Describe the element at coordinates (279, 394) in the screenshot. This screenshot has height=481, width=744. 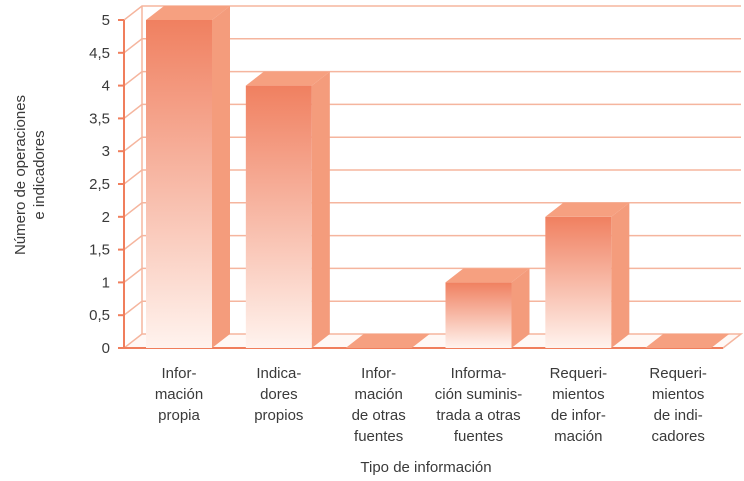
I see `x-category-label: dores` at that location.